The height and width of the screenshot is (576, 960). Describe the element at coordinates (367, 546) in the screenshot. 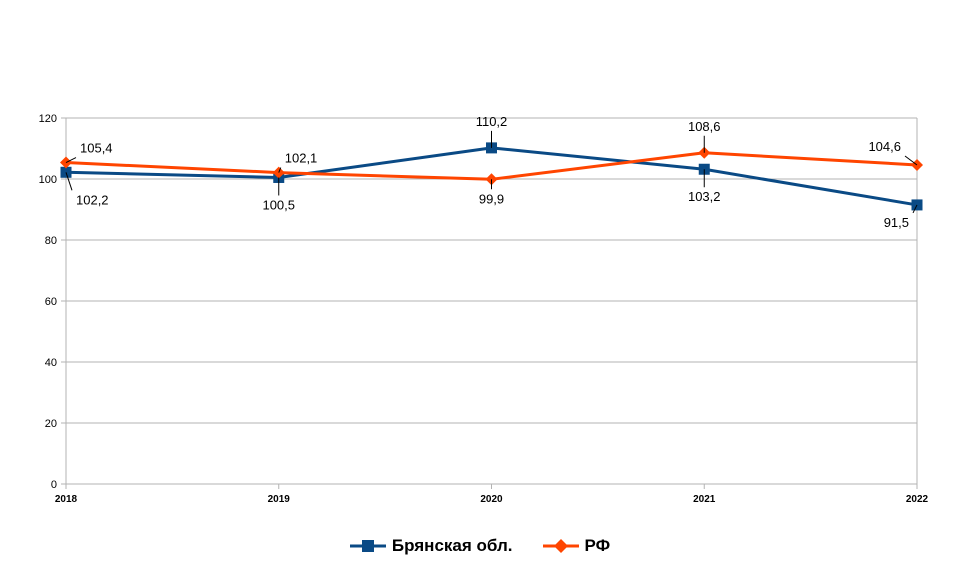

I see `legend-square-marker-icon` at that location.